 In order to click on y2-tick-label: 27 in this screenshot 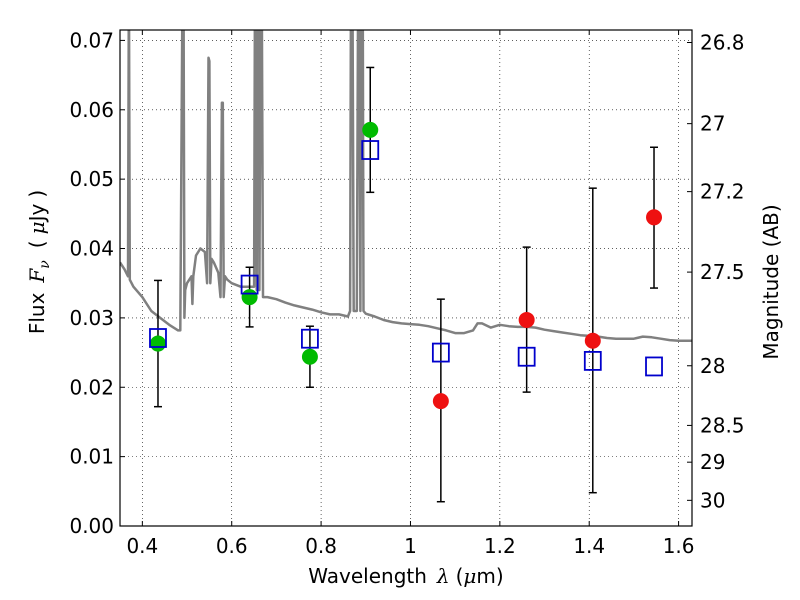, I will do `click(712, 124)`.